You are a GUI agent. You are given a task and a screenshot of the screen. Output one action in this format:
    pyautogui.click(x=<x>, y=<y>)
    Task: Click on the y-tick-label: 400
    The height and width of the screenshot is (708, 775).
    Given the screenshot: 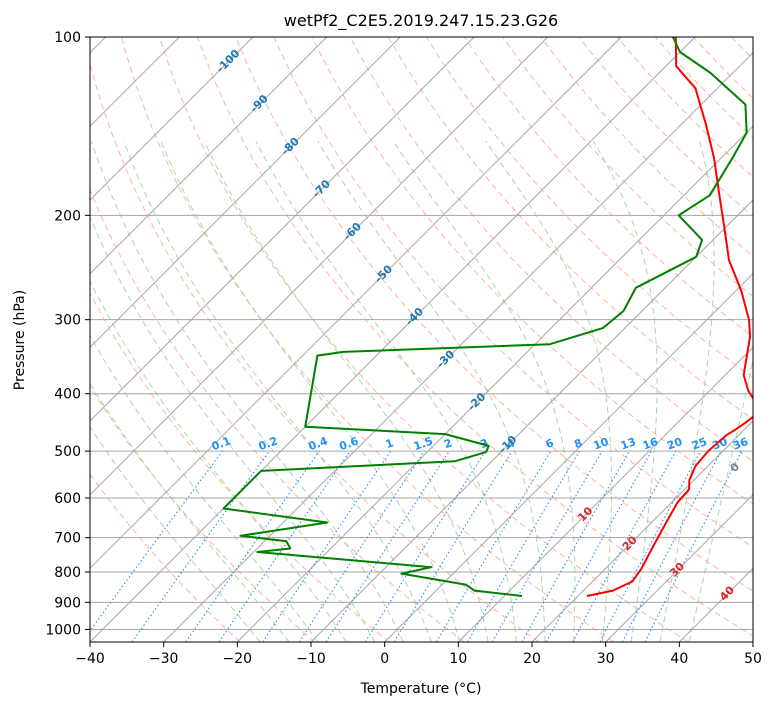 What is the action you would take?
    pyautogui.click(x=67, y=395)
    